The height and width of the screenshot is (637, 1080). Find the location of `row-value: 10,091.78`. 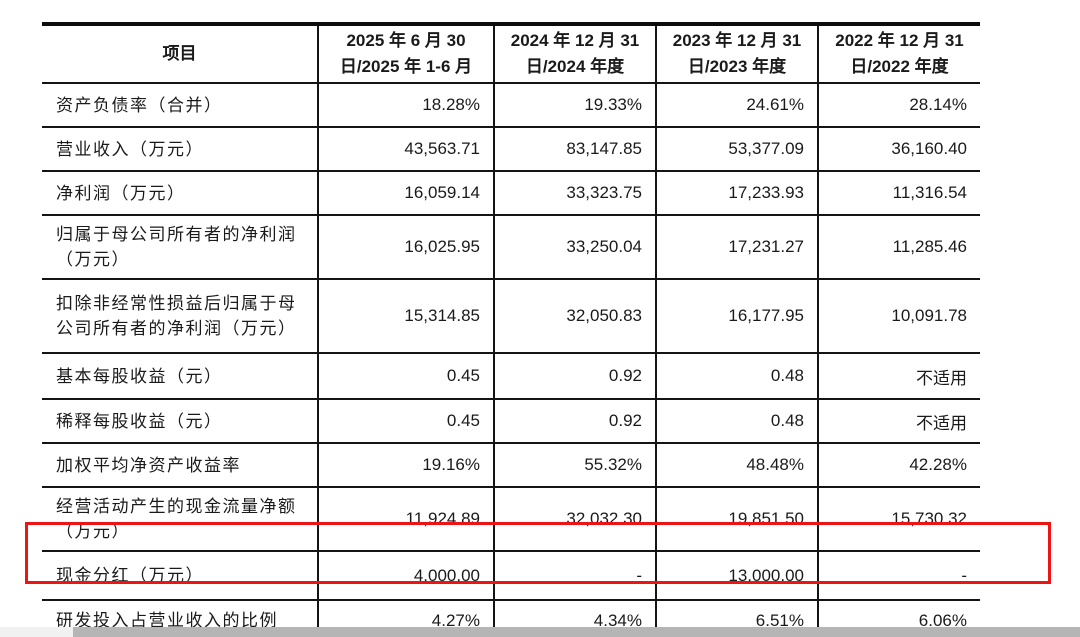

row-value: 10,091.78 is located at coordinates (898, 316).